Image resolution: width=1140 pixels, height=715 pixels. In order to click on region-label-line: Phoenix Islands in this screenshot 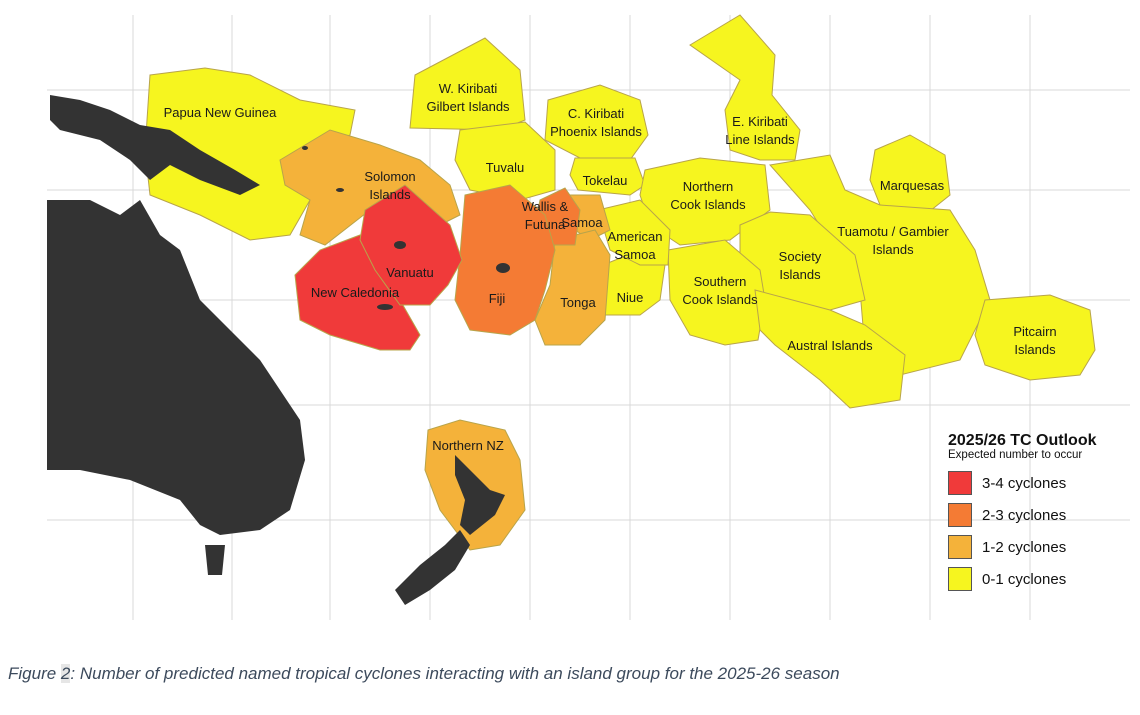, I will do `click(596, 131)`.